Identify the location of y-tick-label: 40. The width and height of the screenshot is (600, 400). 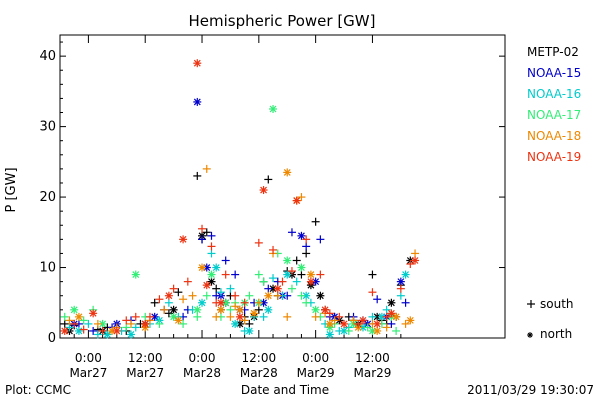
(47, 56).